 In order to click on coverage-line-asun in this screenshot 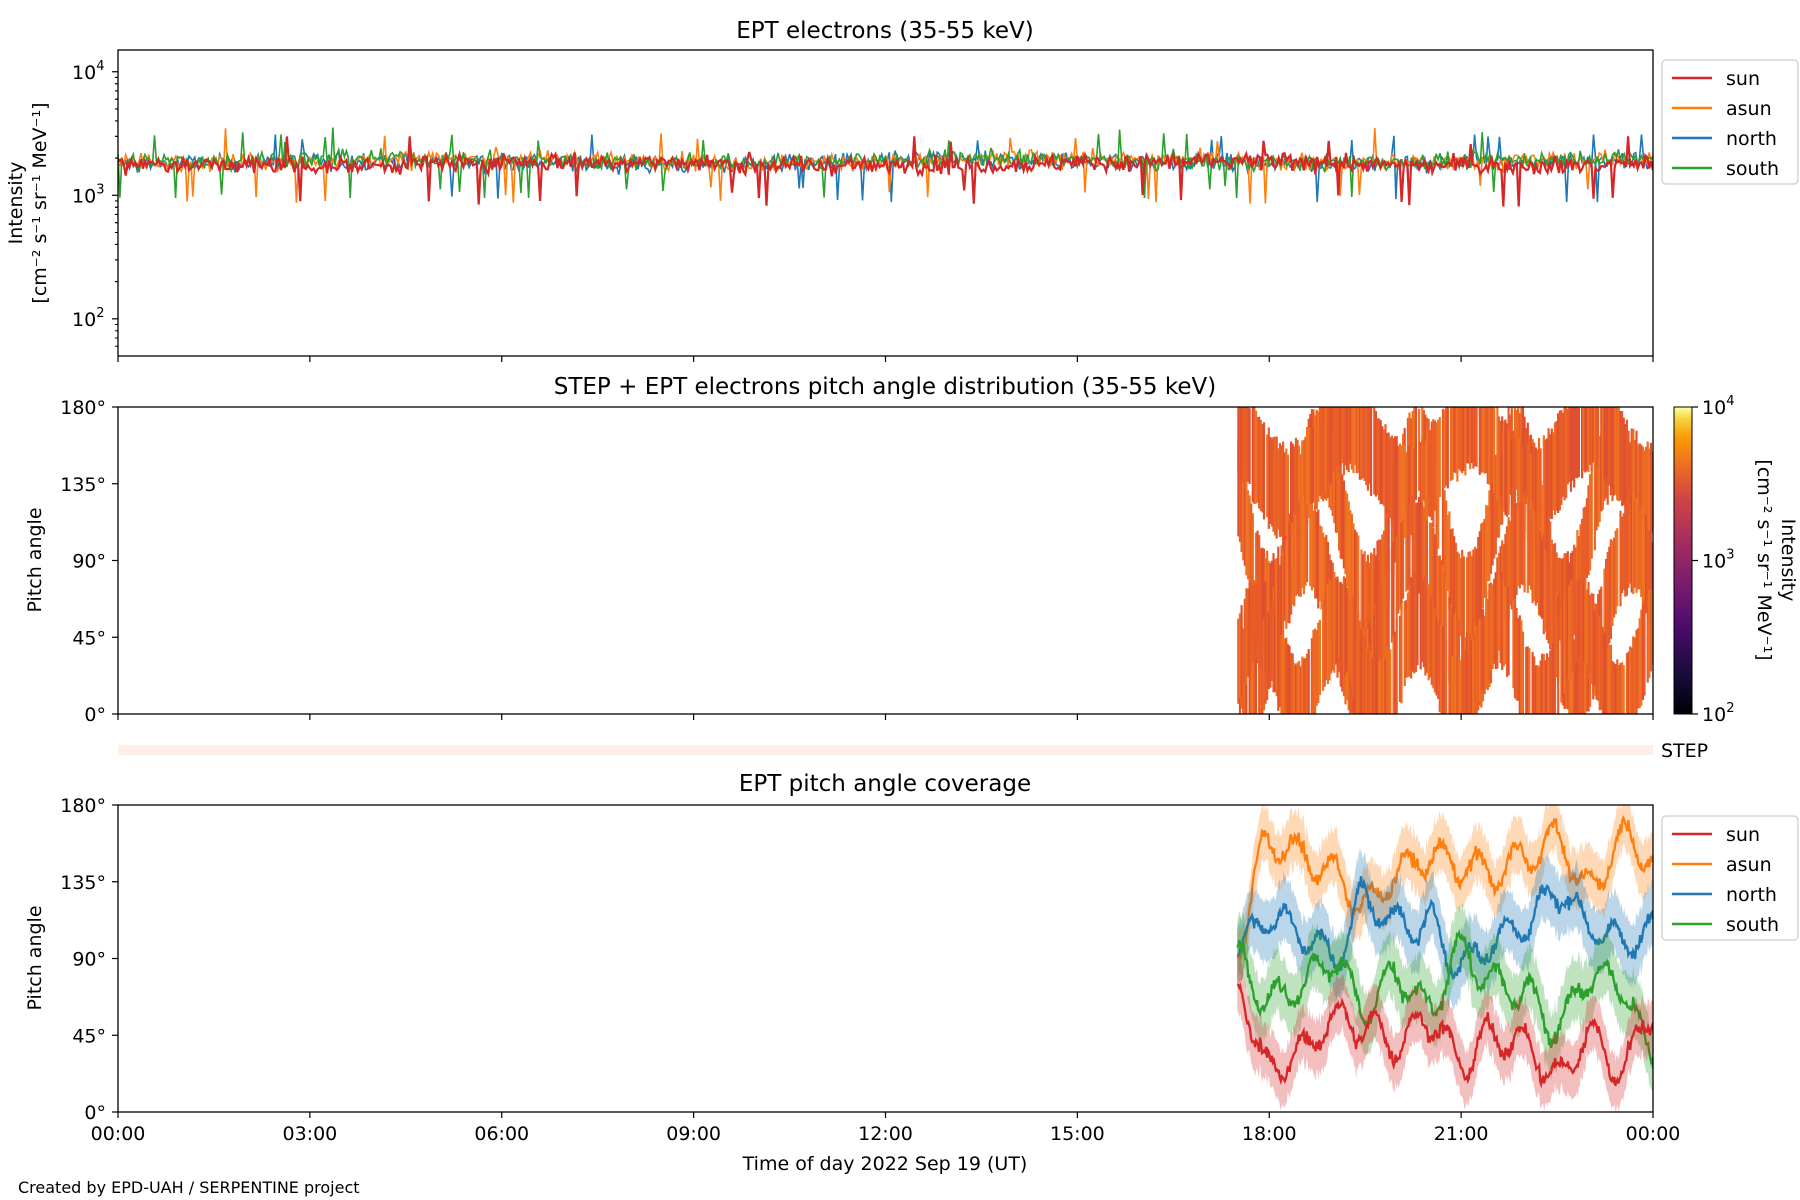, I will do `click(1444, 888)`.